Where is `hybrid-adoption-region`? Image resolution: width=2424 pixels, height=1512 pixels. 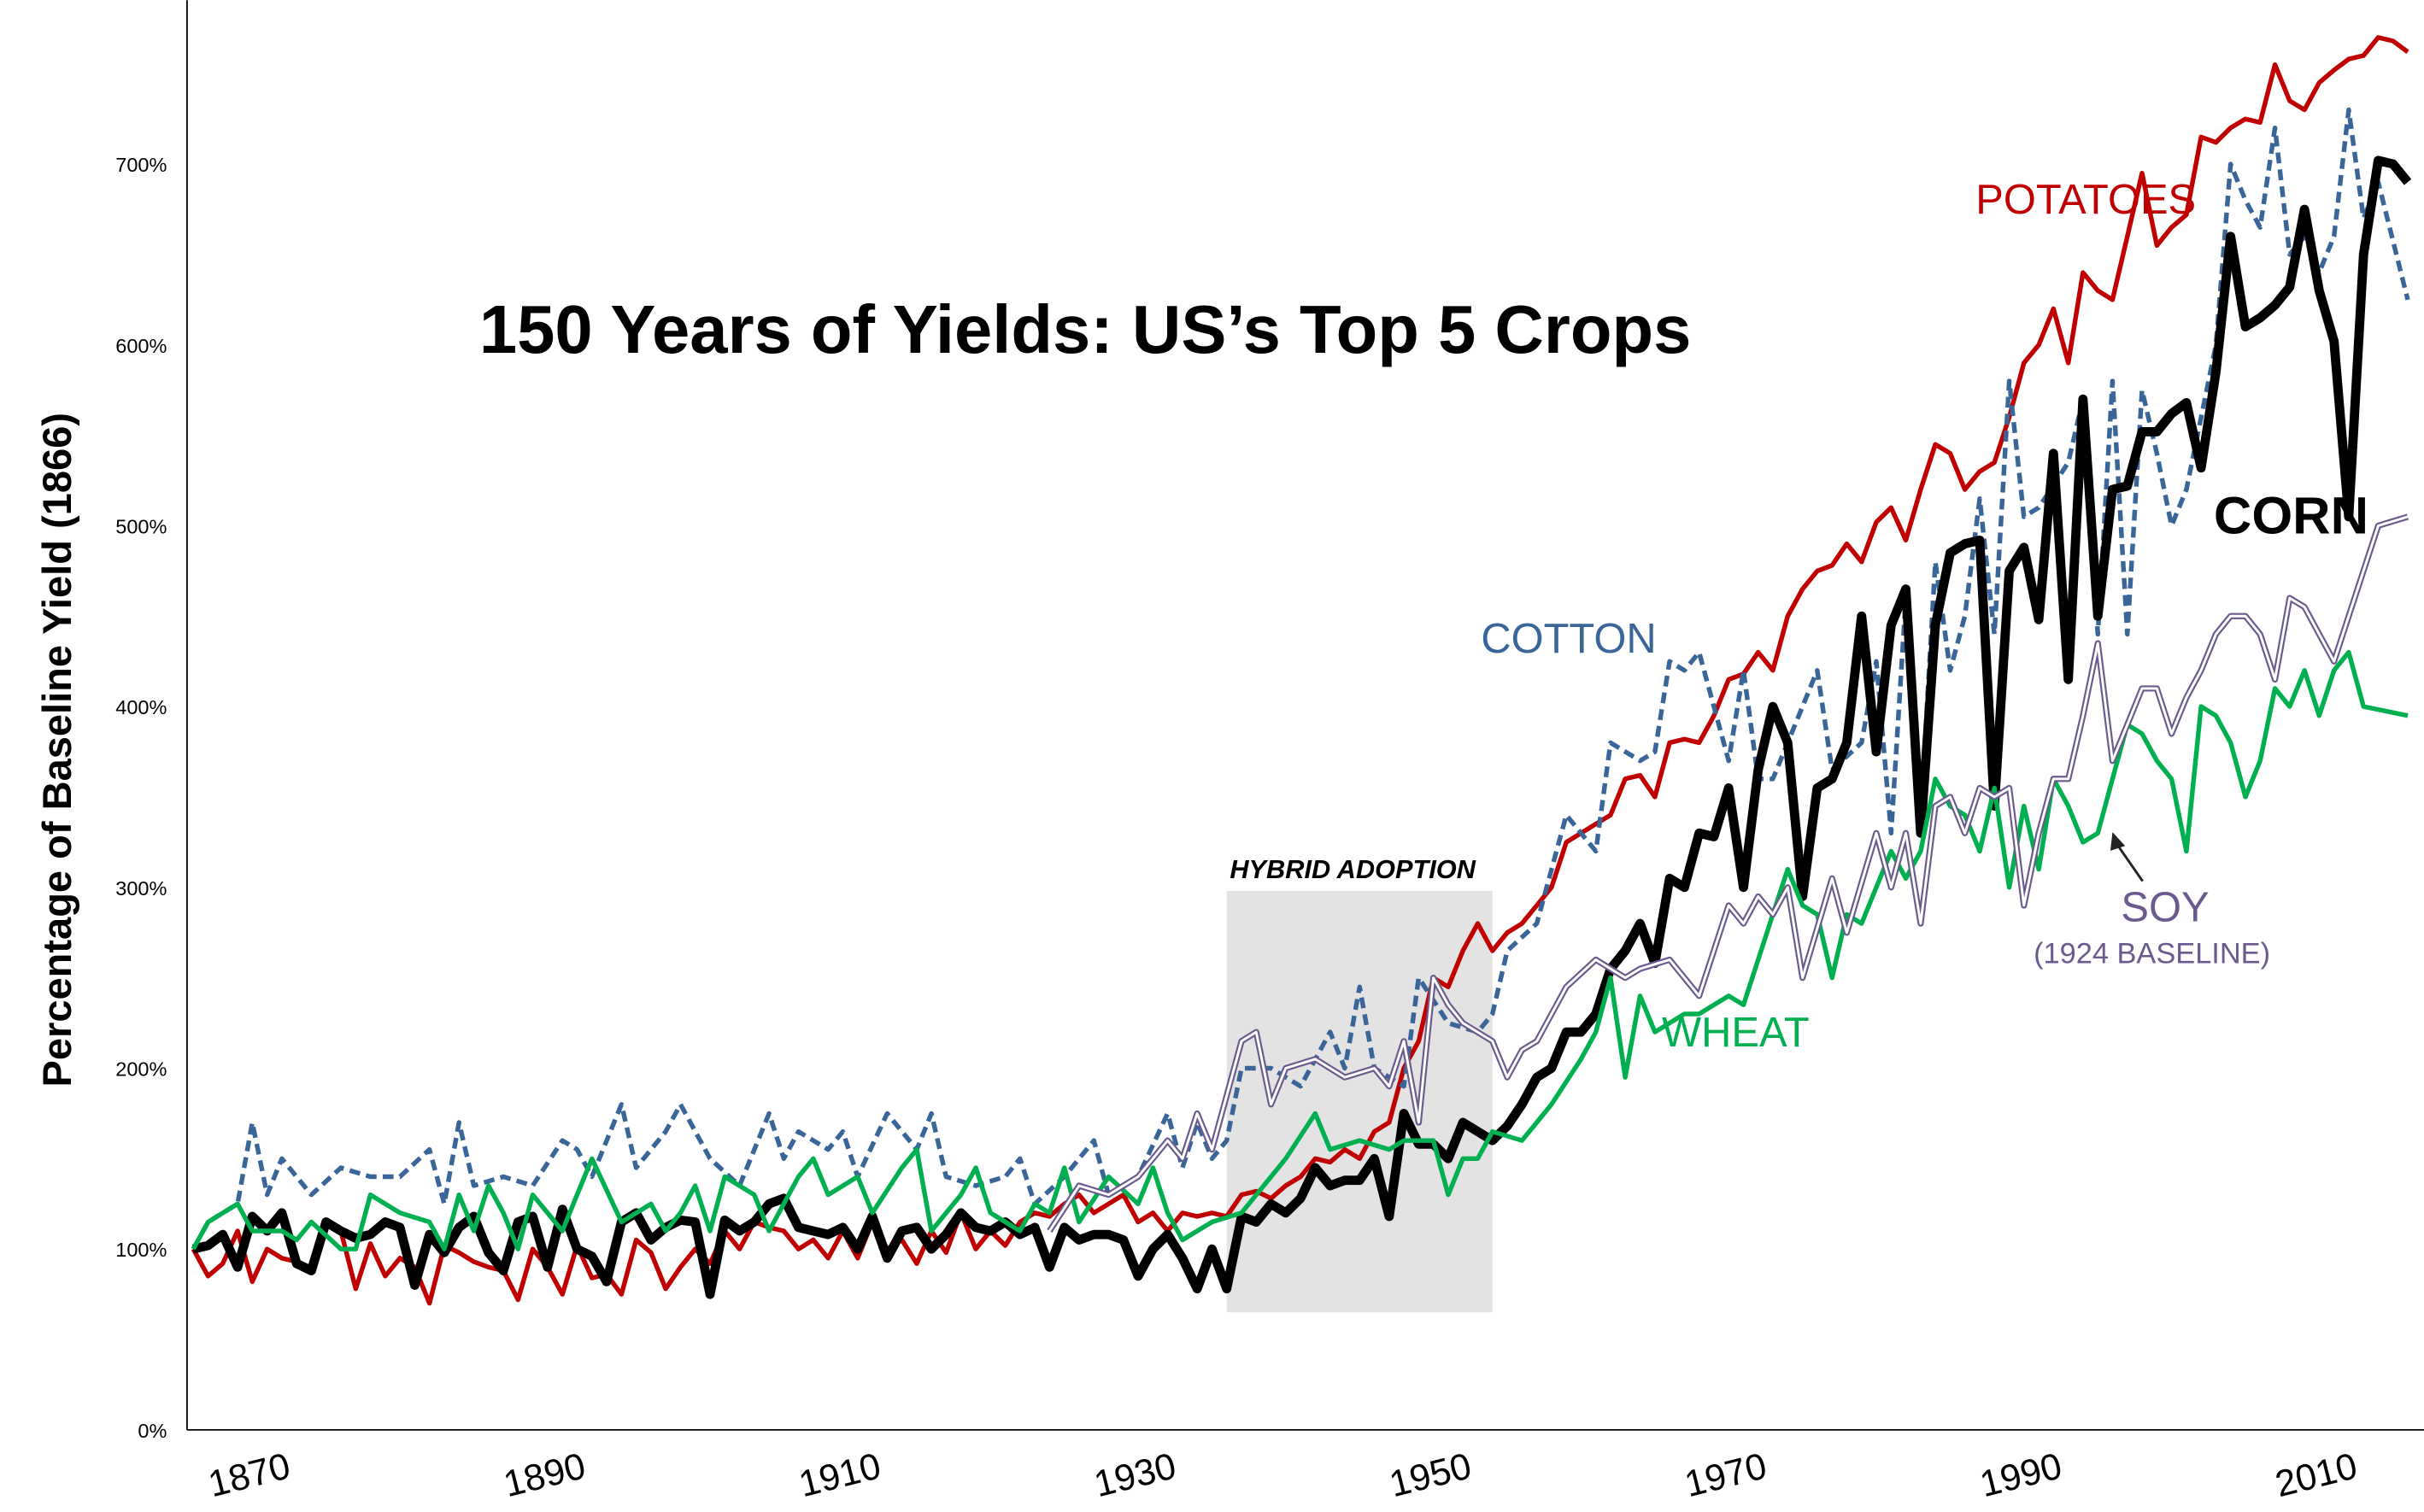
hybrid-adoption-region is located at coordinates (1359, 1102).